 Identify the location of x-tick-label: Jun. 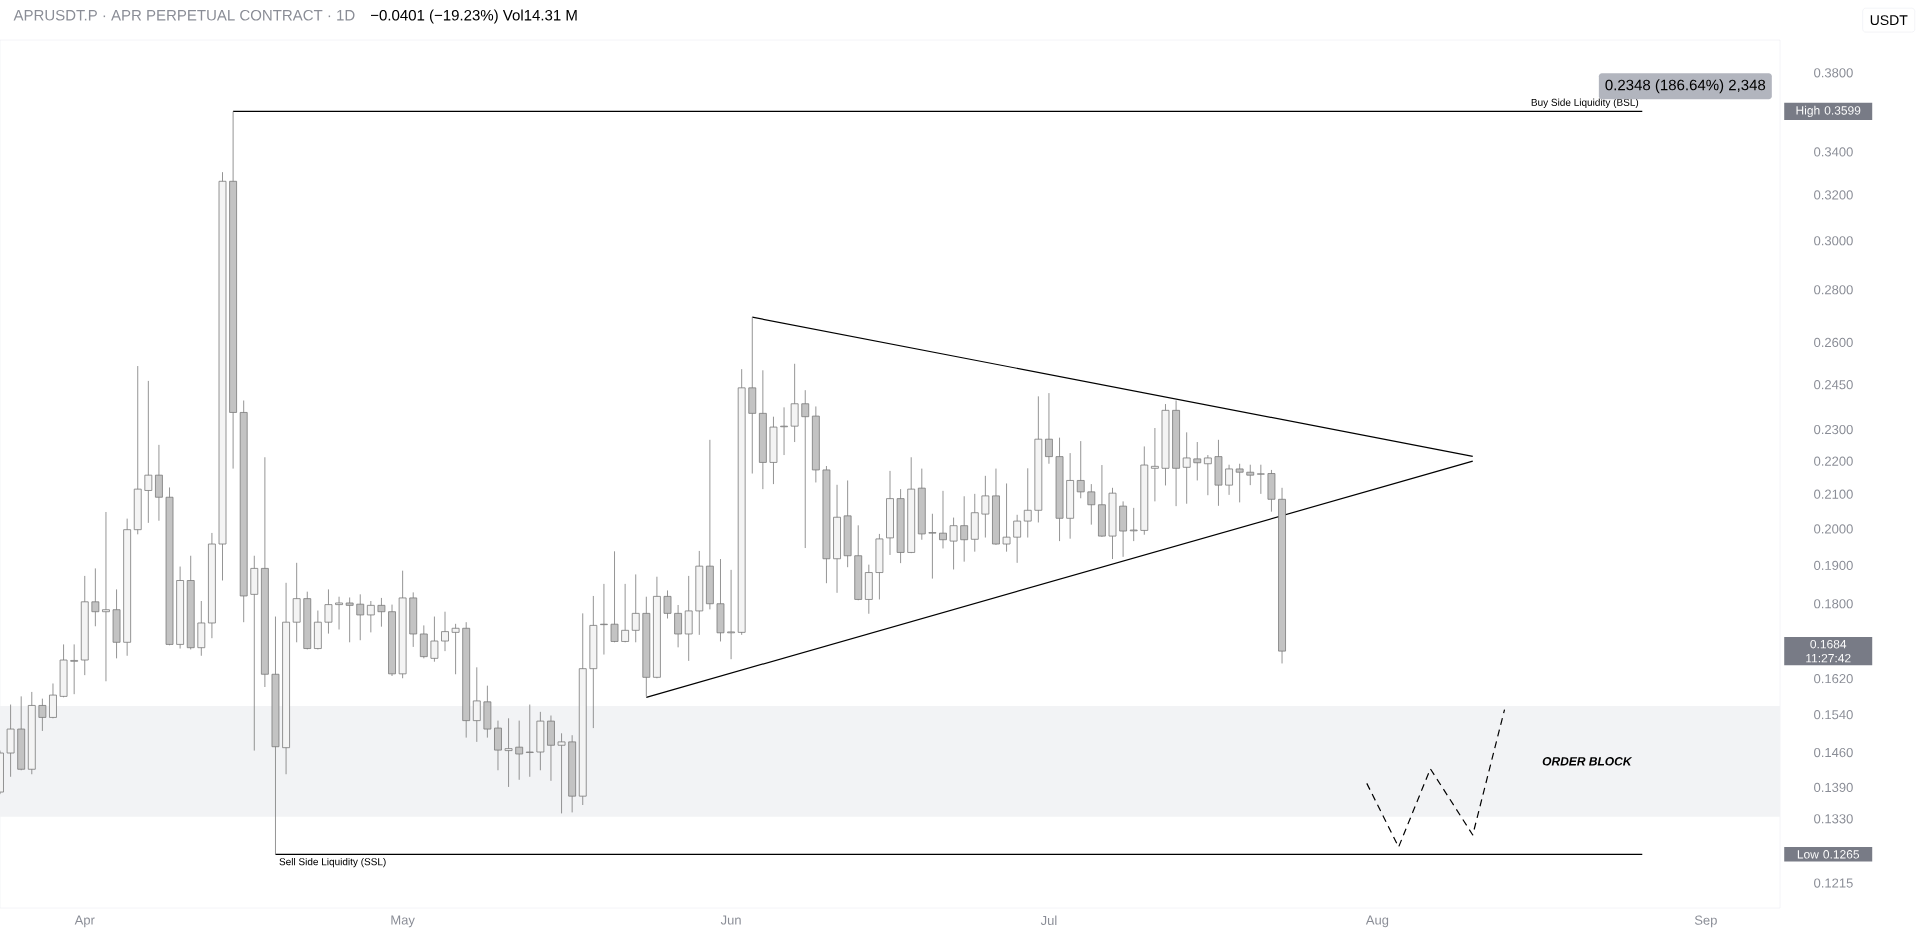
(730, 920).